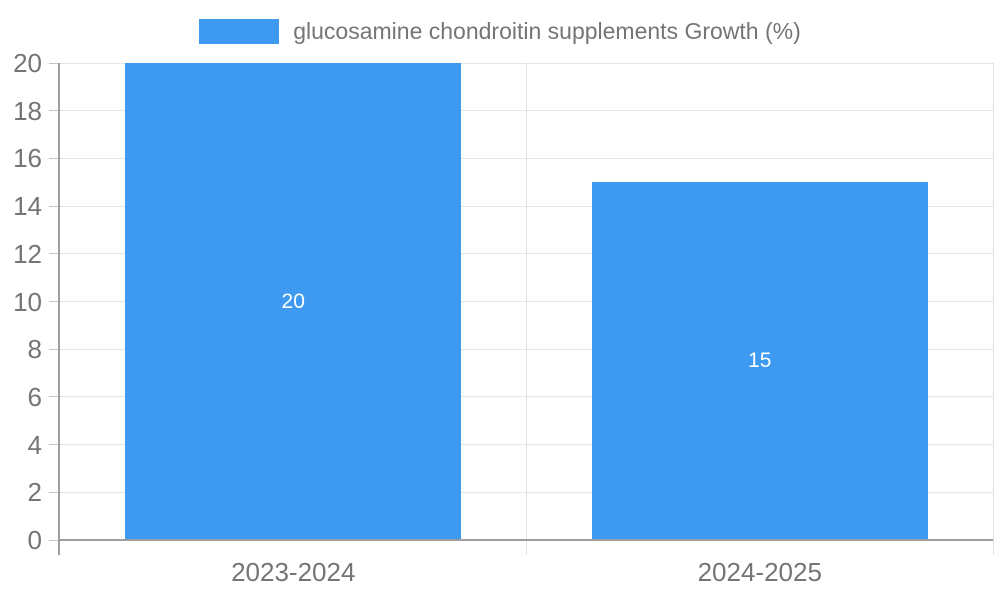  I want to click on y-tick-label: 6, so click(34, 396).